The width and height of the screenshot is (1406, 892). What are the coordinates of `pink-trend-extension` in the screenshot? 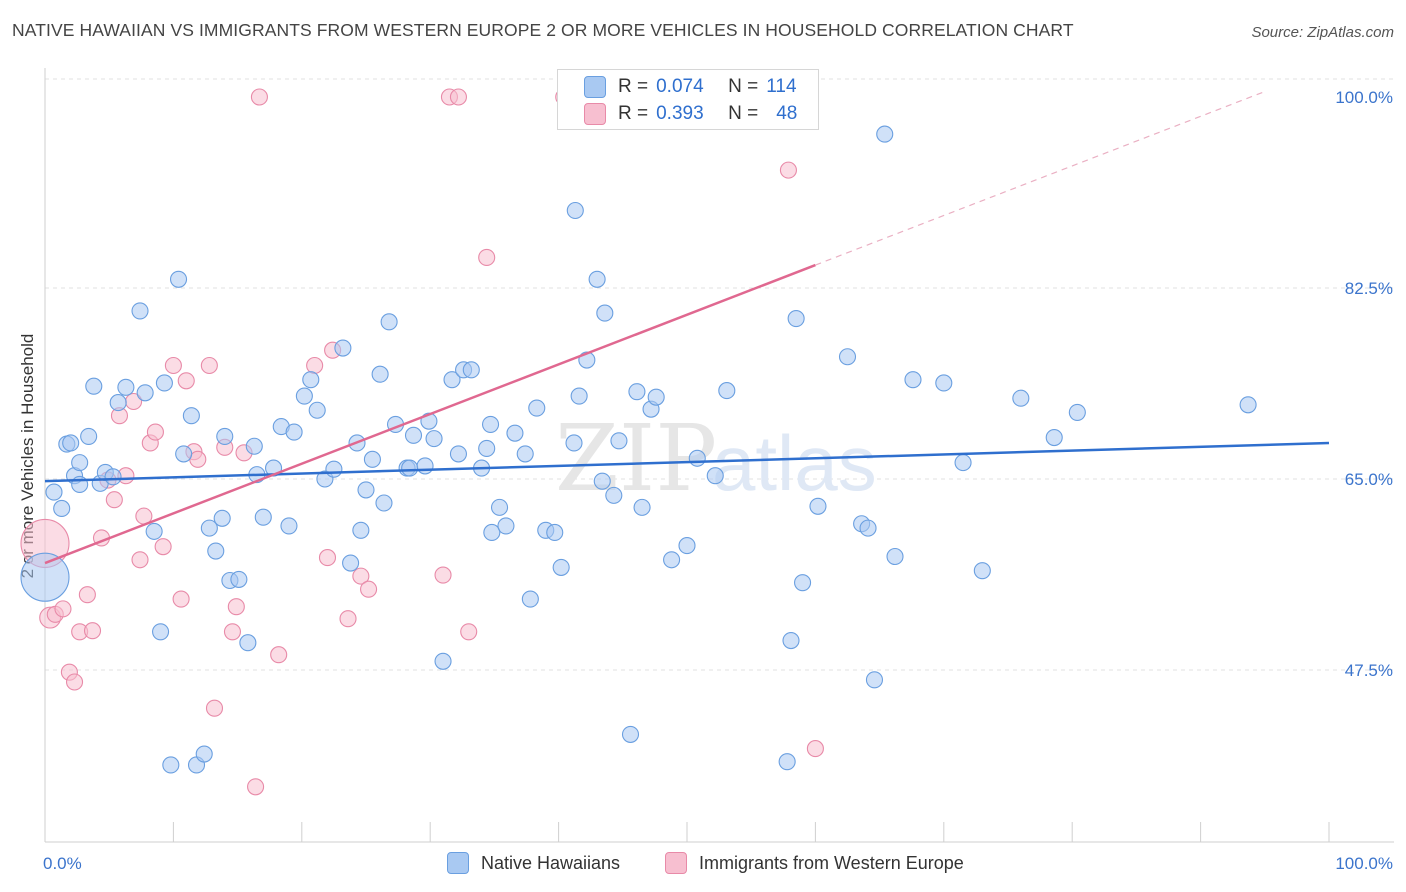 It's located at (1040, 178).